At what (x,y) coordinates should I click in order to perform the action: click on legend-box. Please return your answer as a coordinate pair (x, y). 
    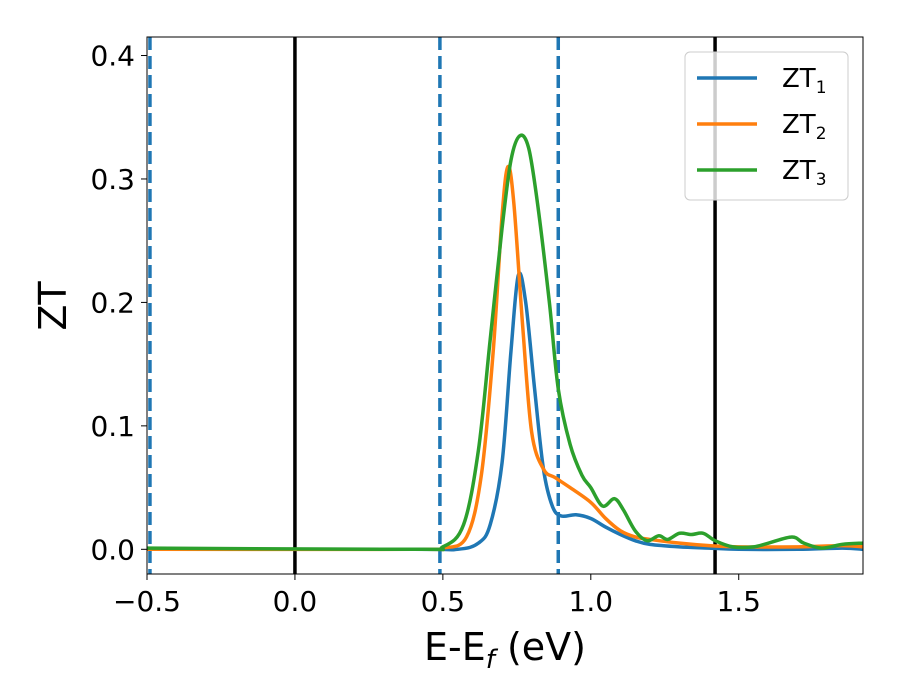
    Looking at the image, I should click on (766, 126).